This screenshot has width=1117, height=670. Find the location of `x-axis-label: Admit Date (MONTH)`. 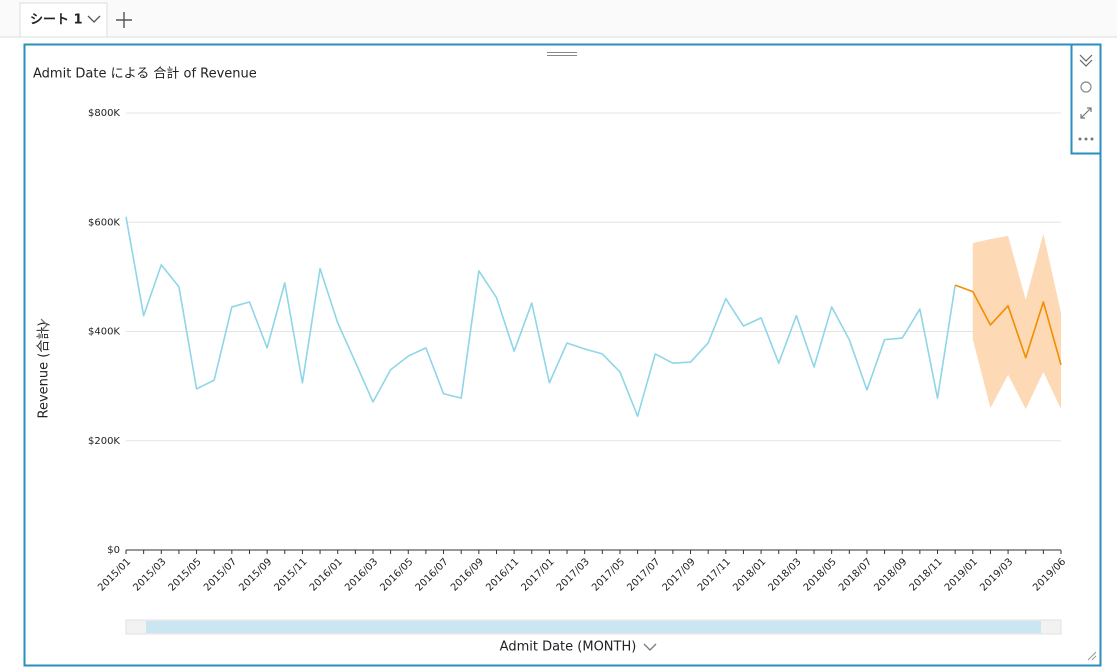

x-axis-label: Admit Date (MONTH) is located at coordinates (568, 647).